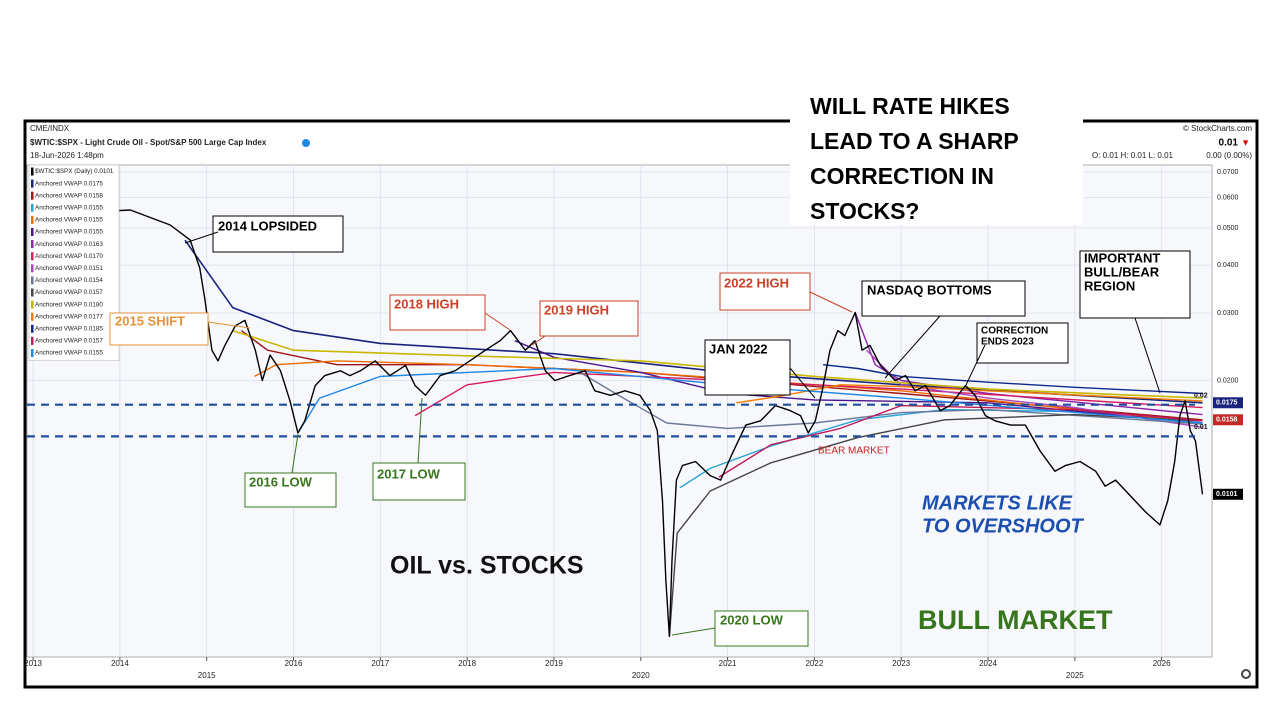 This screenshot has width=1280, height=720. What do you see at coordinates (1201, 396) in the screenshot?
I see `reference-label: 0.02` at bounding box center [1201, 396].